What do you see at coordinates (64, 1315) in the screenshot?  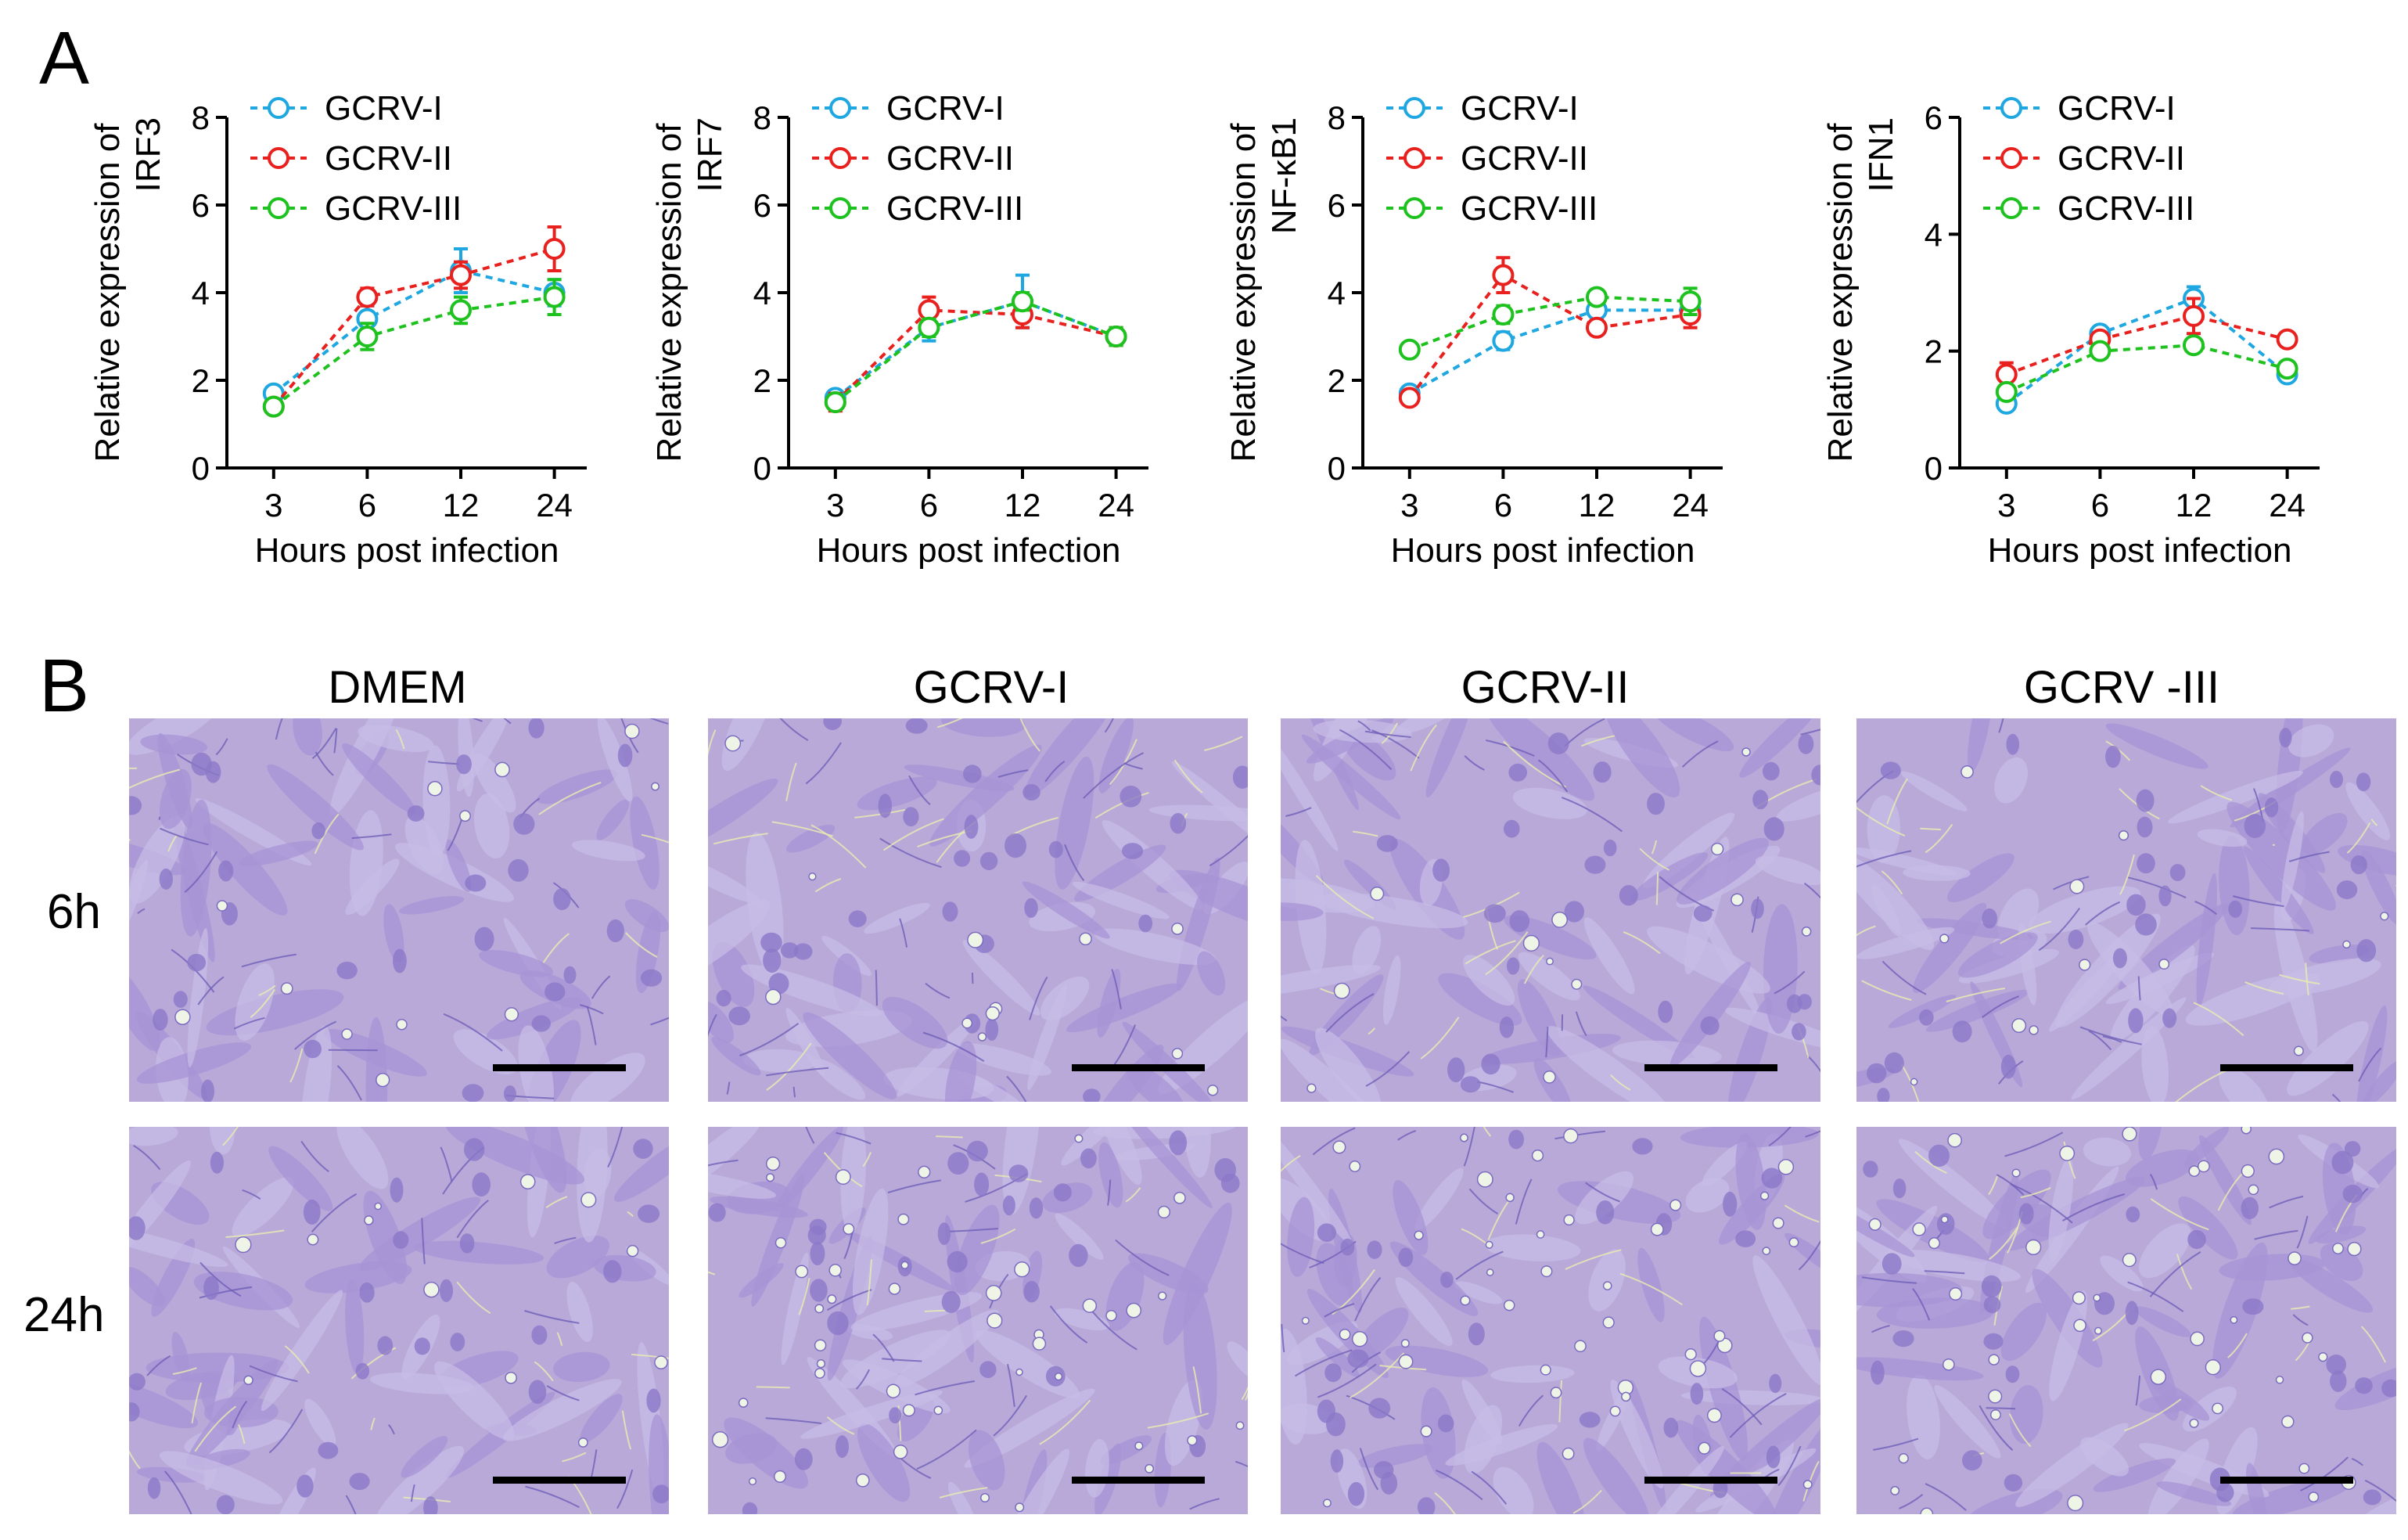 I see `row-label-24h: 24h` at bounding box center [64, 1315].